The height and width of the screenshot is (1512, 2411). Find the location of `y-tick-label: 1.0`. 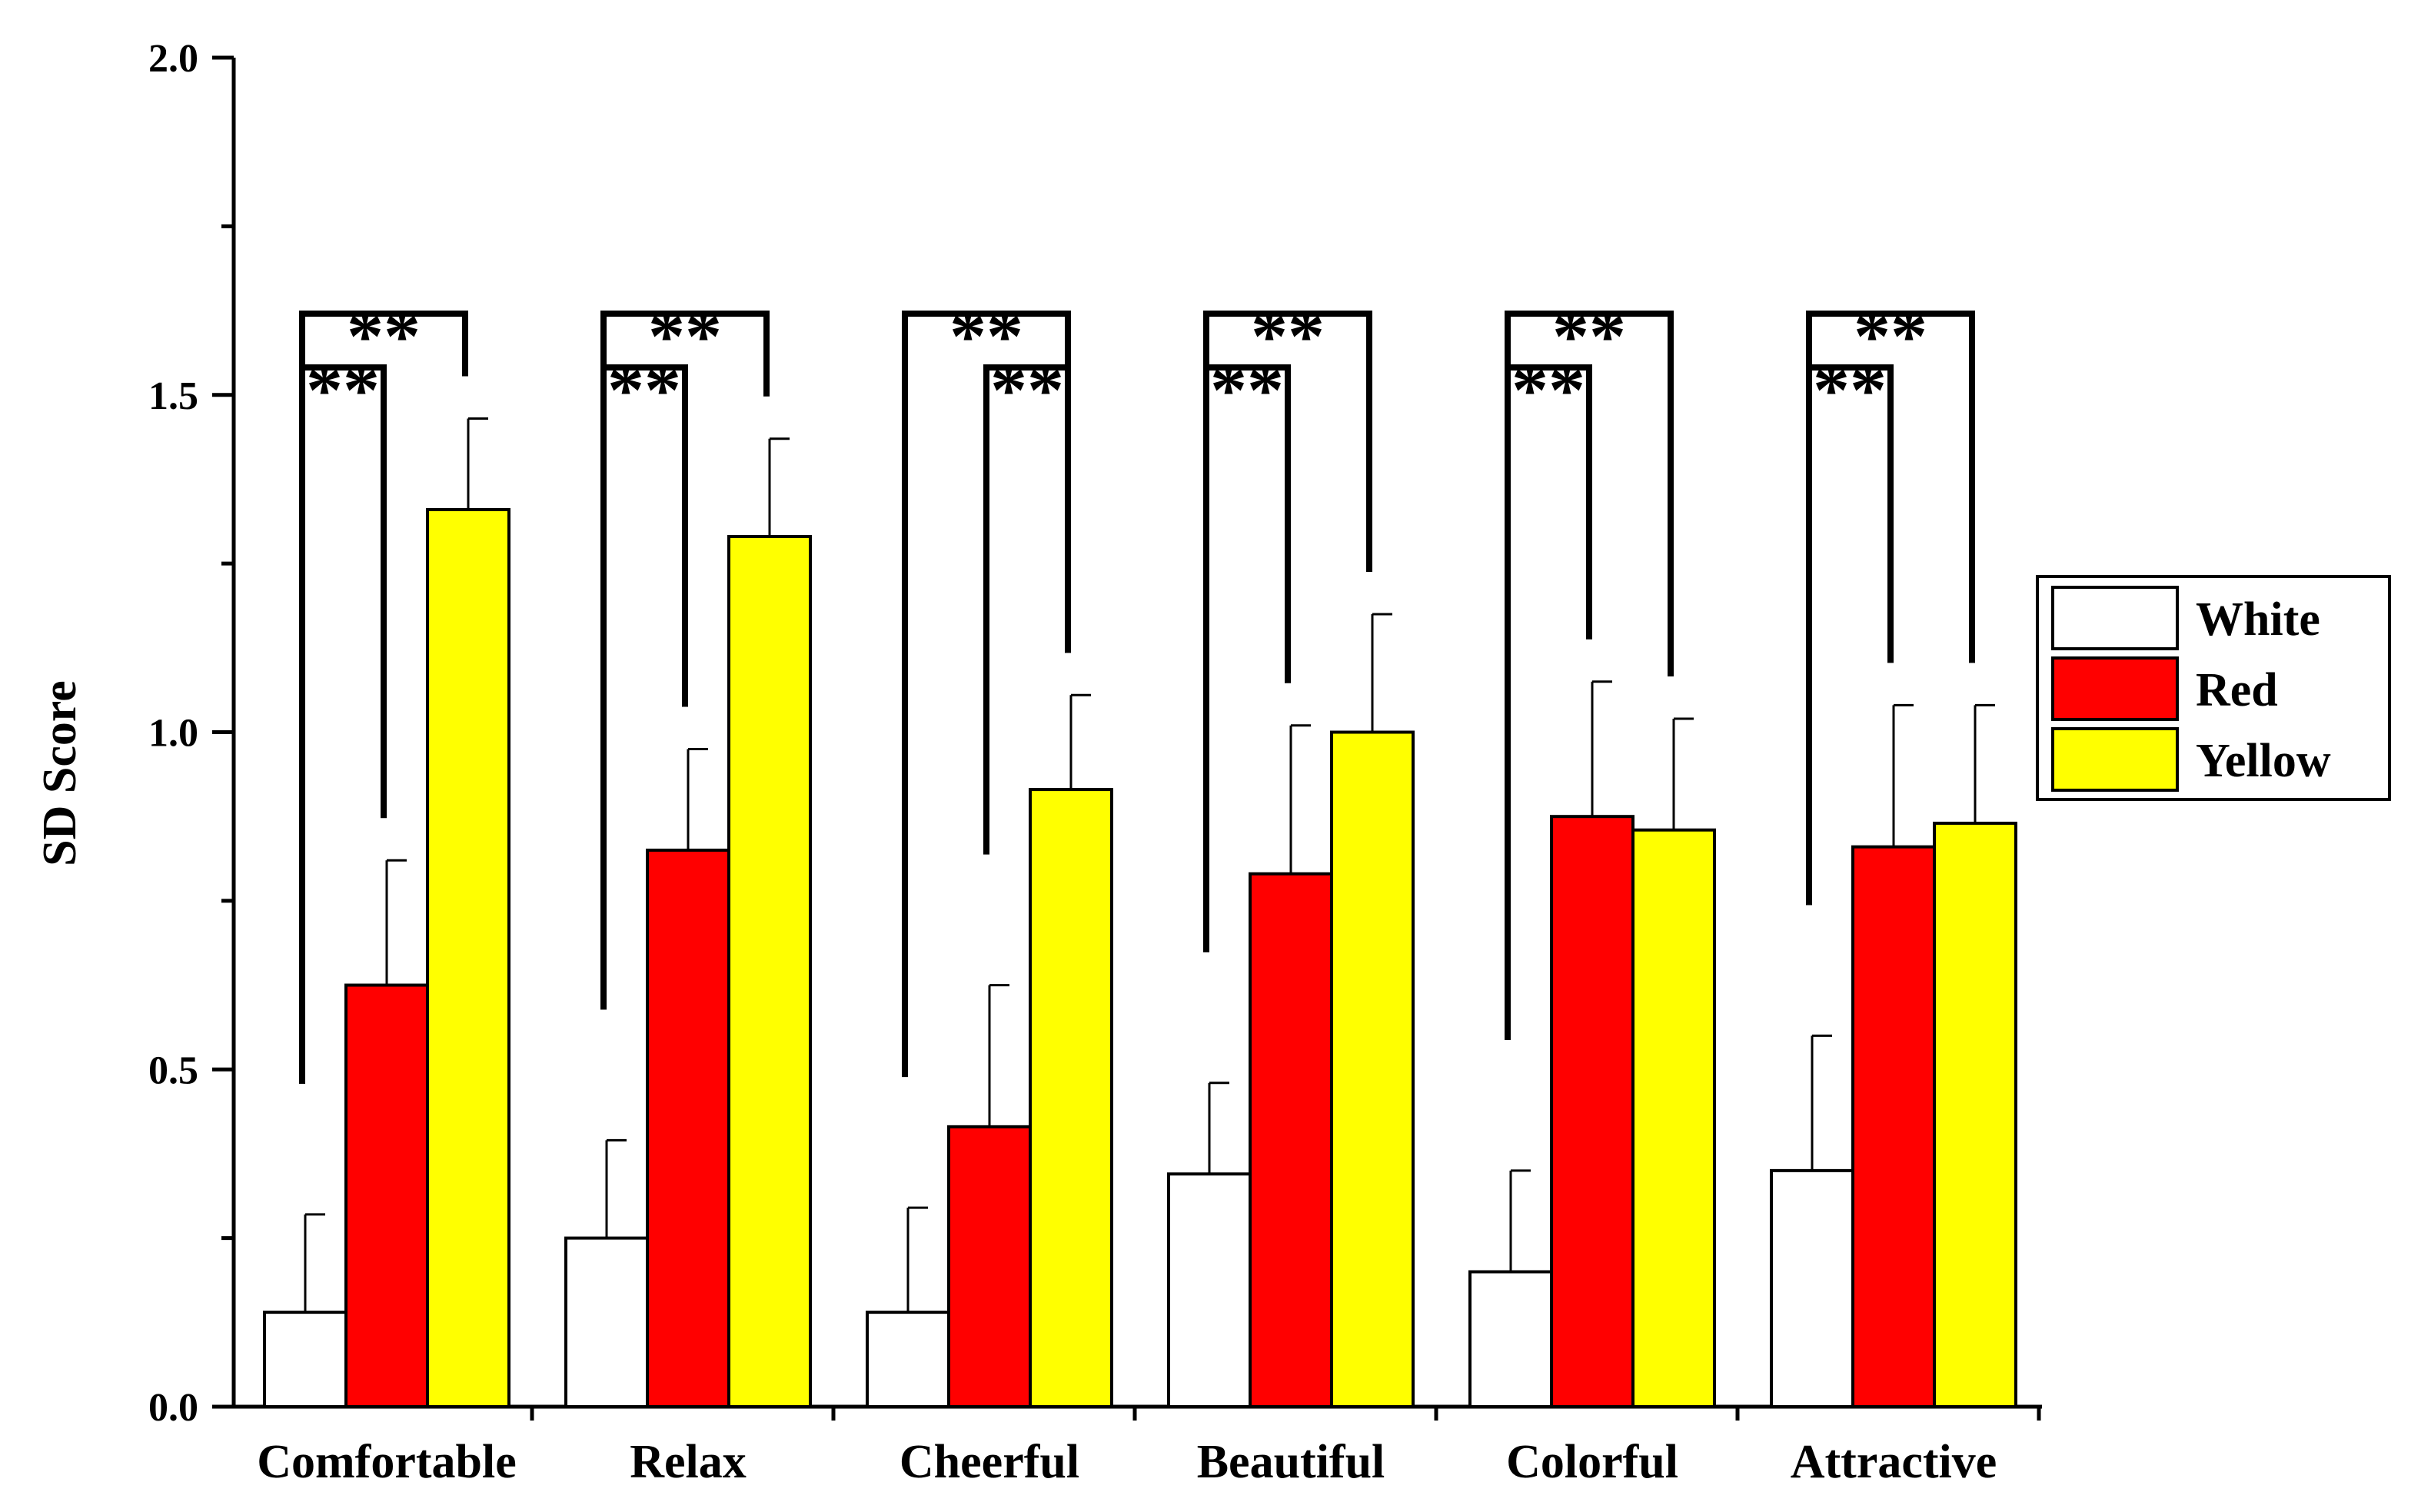

y-tick-label: 1.0 is located at coordinates (173, 734).